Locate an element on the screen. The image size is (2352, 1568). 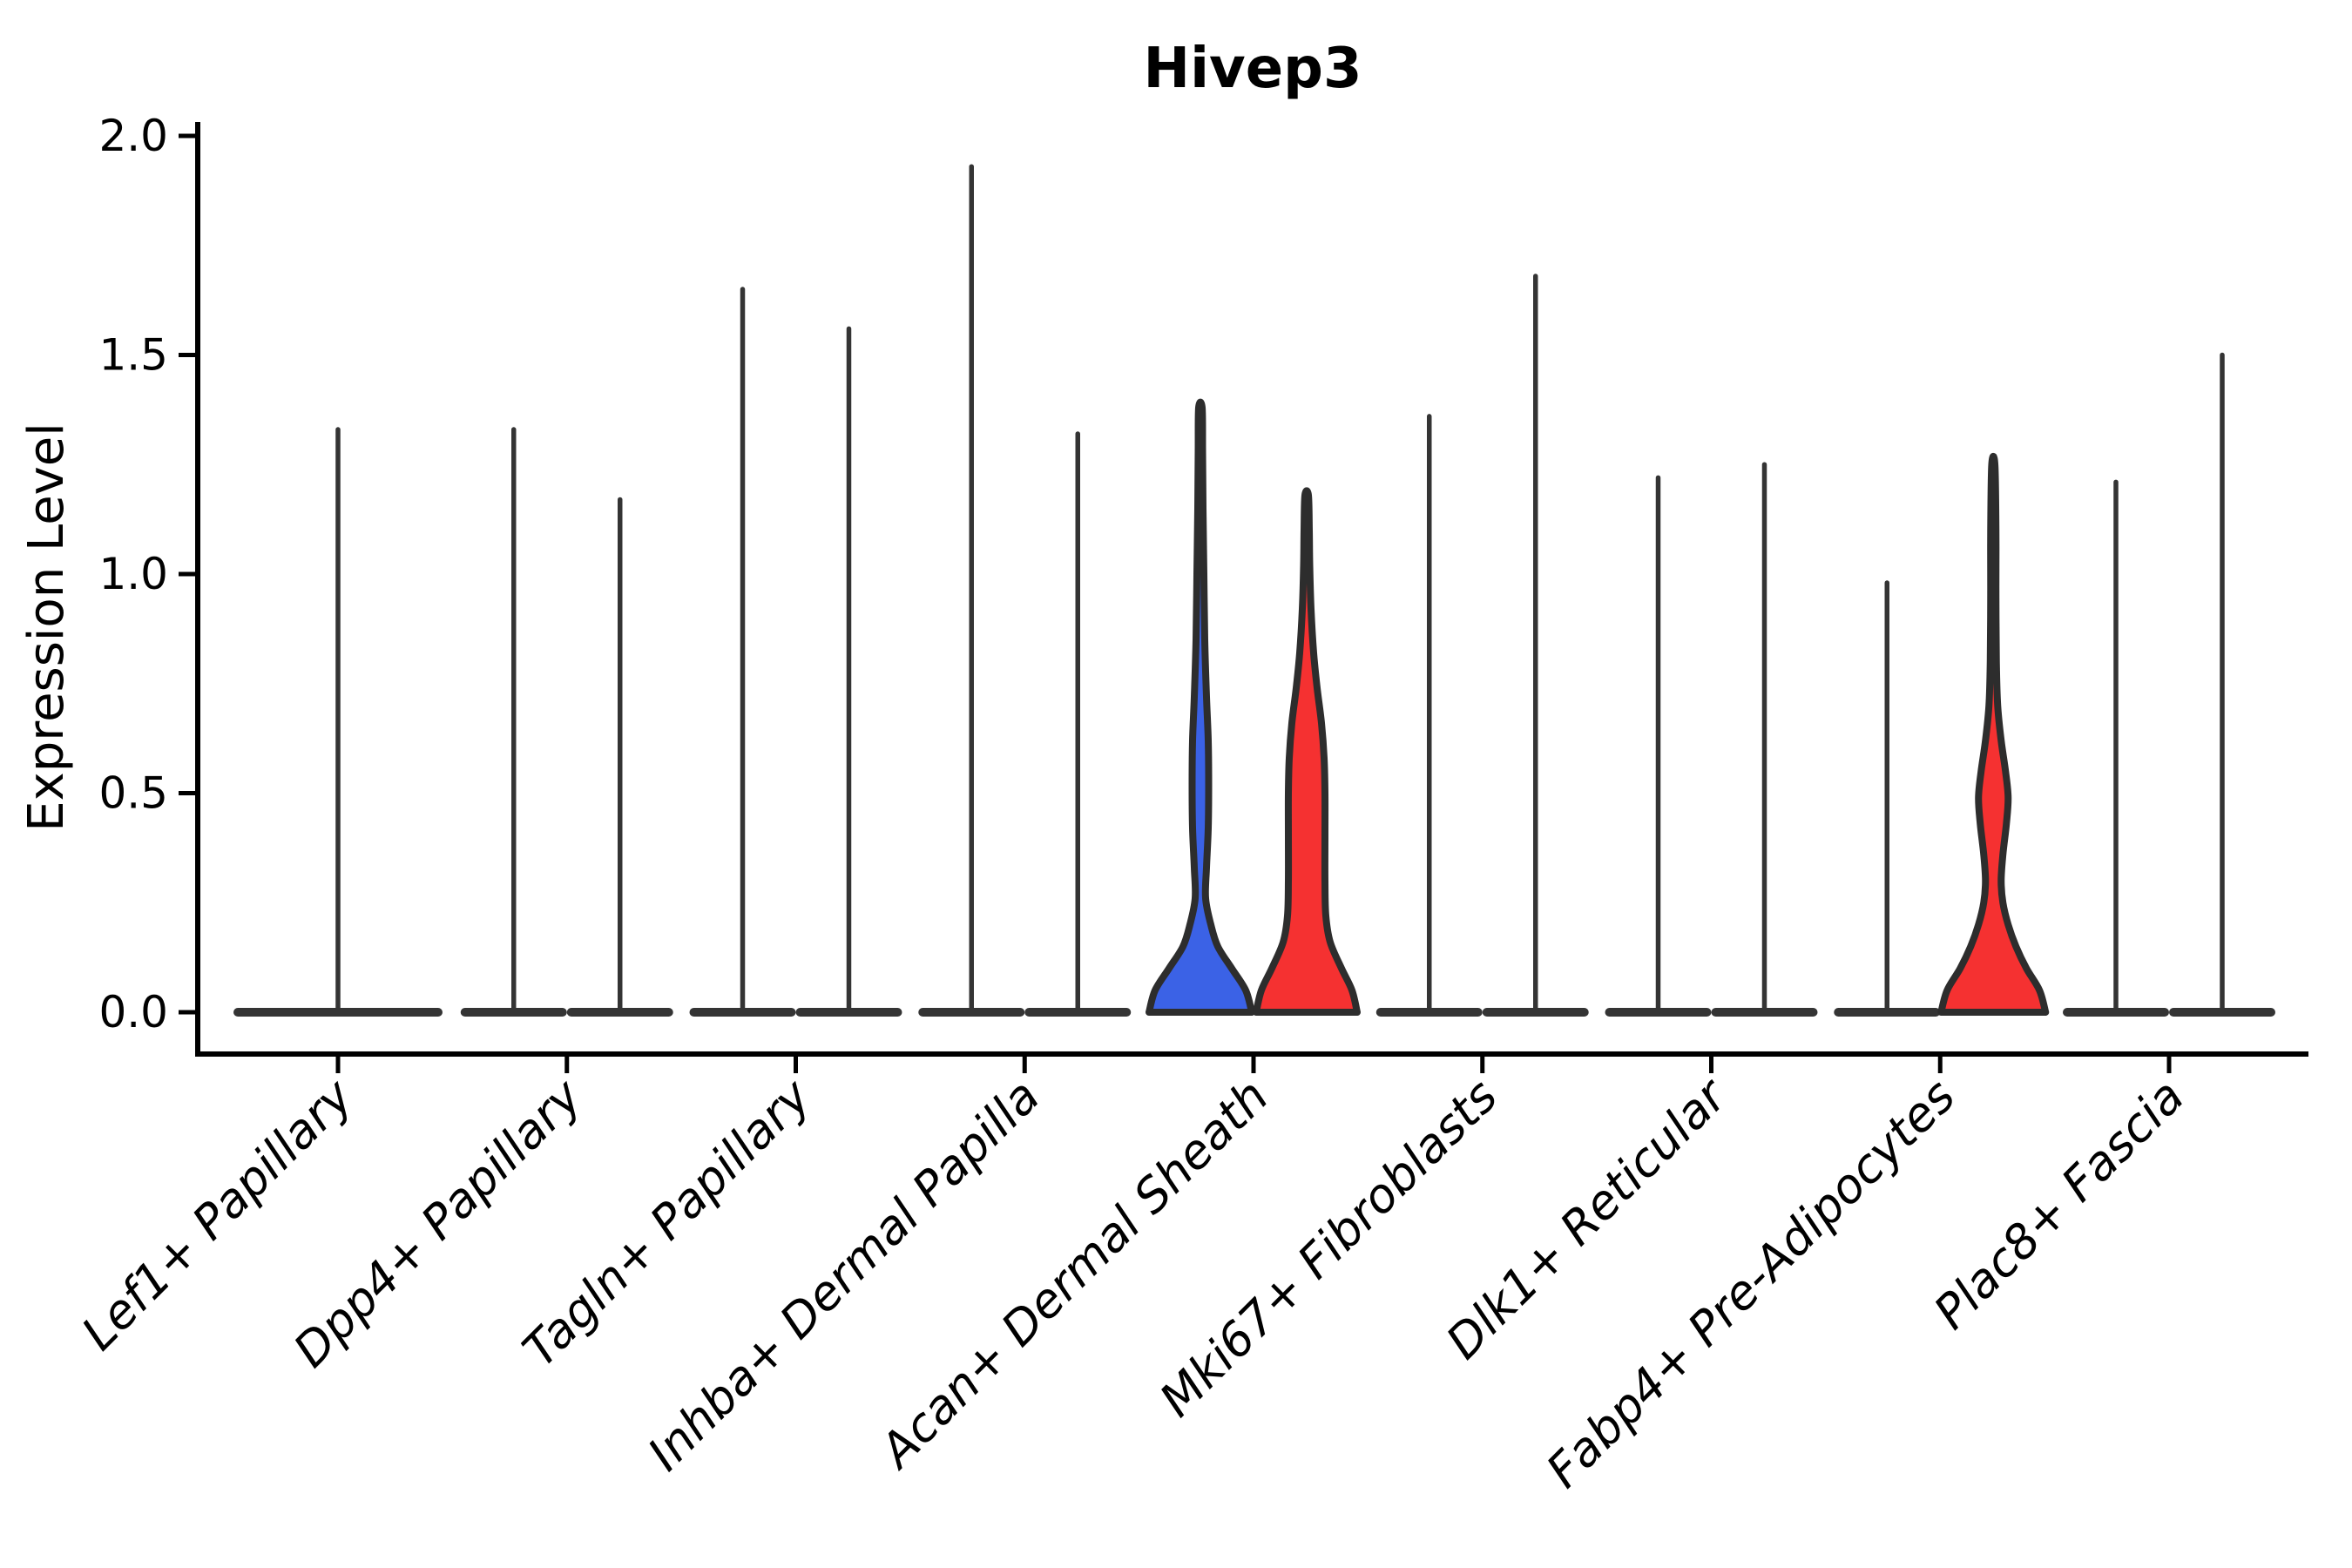
x-tick-label: Fabp4+ Pre-Adipocytes is located at coordinates (1751, 1283).